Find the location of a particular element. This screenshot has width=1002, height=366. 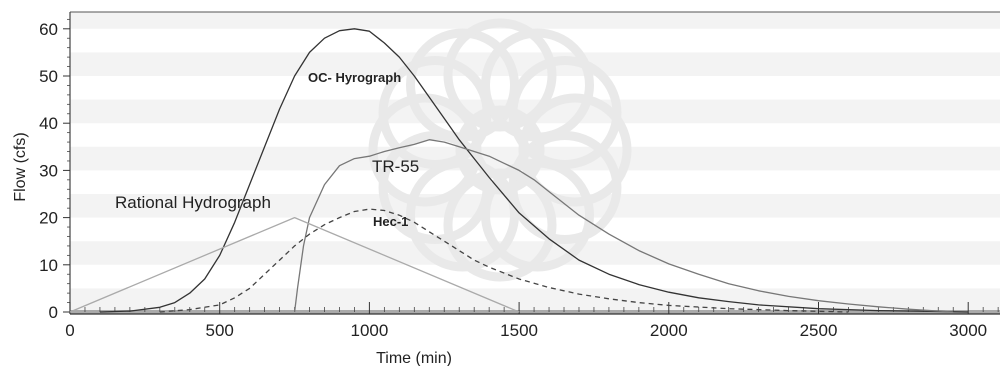

y-axis-title: Flow (cfs) is located at coordinates (20, 166).